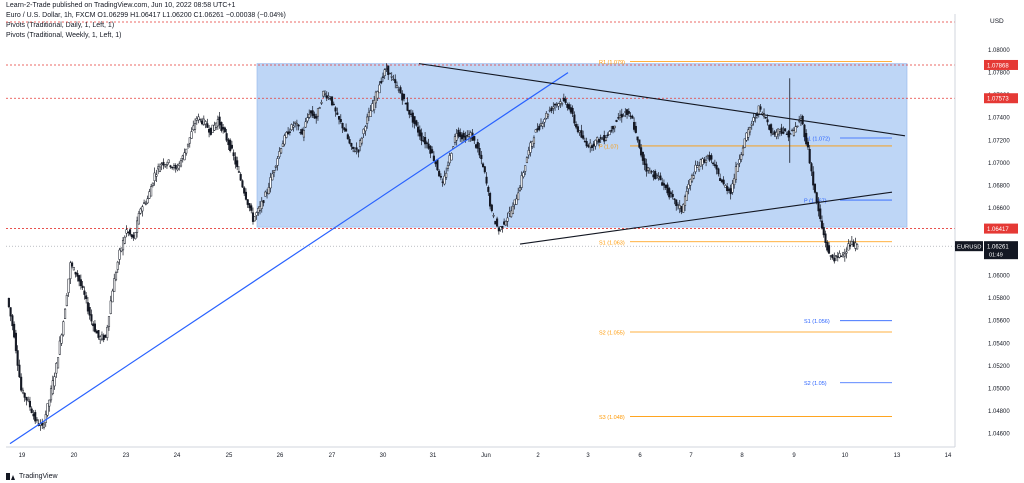  I want to click on y-tick-label: 1.05000, so click(999, 389).